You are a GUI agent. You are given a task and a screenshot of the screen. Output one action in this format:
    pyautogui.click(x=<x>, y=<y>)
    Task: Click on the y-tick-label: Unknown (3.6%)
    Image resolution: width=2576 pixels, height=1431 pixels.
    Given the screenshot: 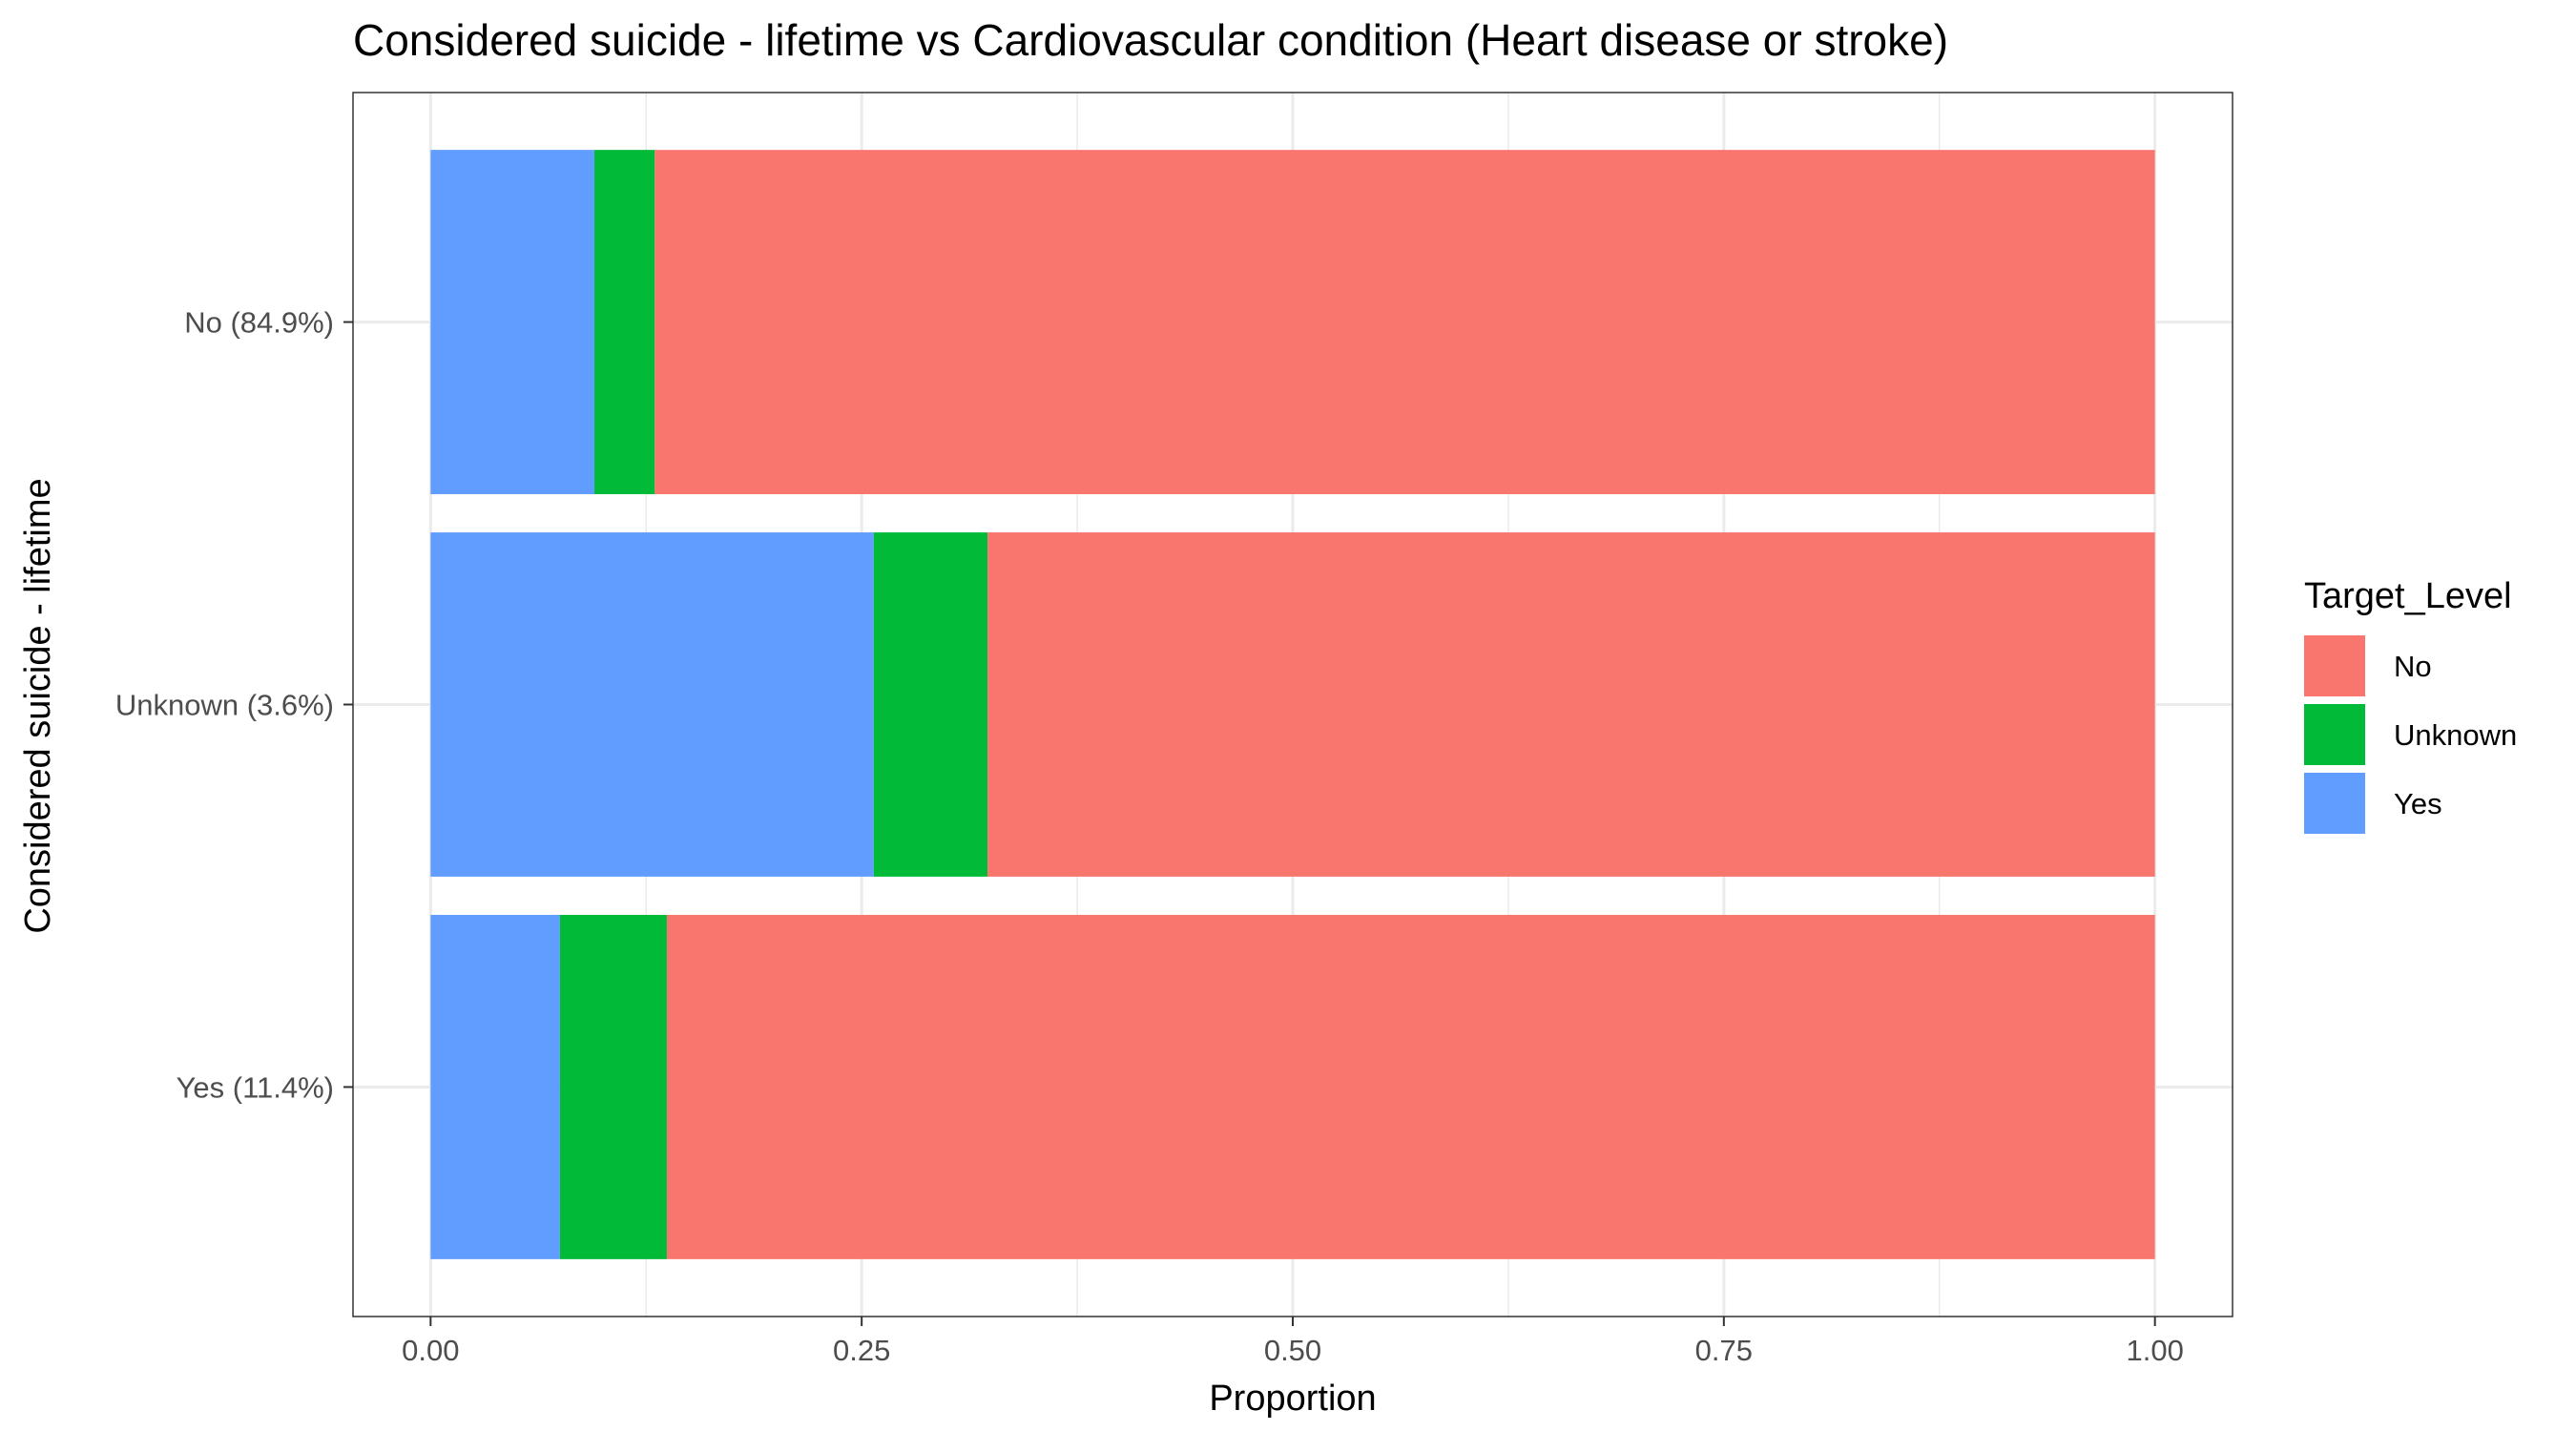 What is the action you would take?
    pyautogui.click(x=224, y=705)
    